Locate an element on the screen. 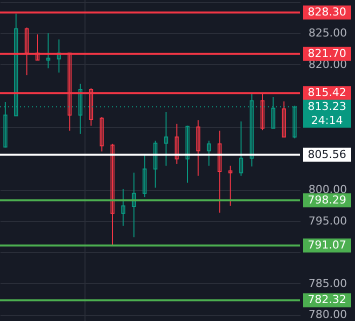  ref-line-label: 791.07 is located at coordinates (327, 245).